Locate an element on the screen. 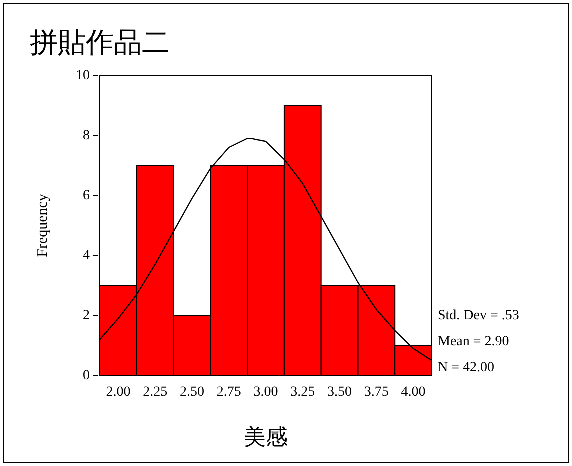 The height and width of the screenshot is (466, 572). text: N = 42.00 is located at coordinates (466, 368).